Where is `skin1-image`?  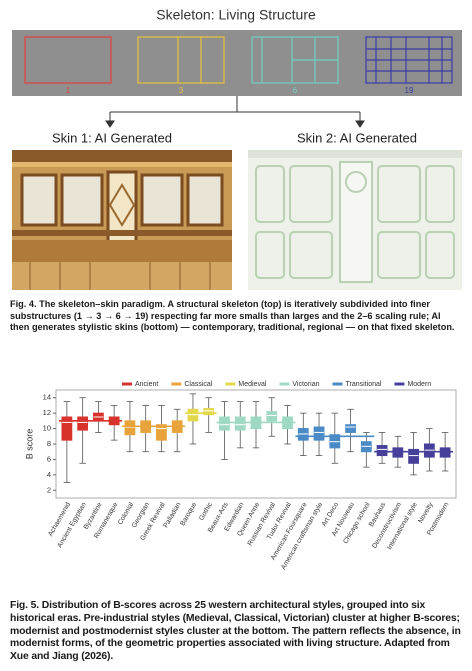
skin1-image is located at coordinates (122, 220).